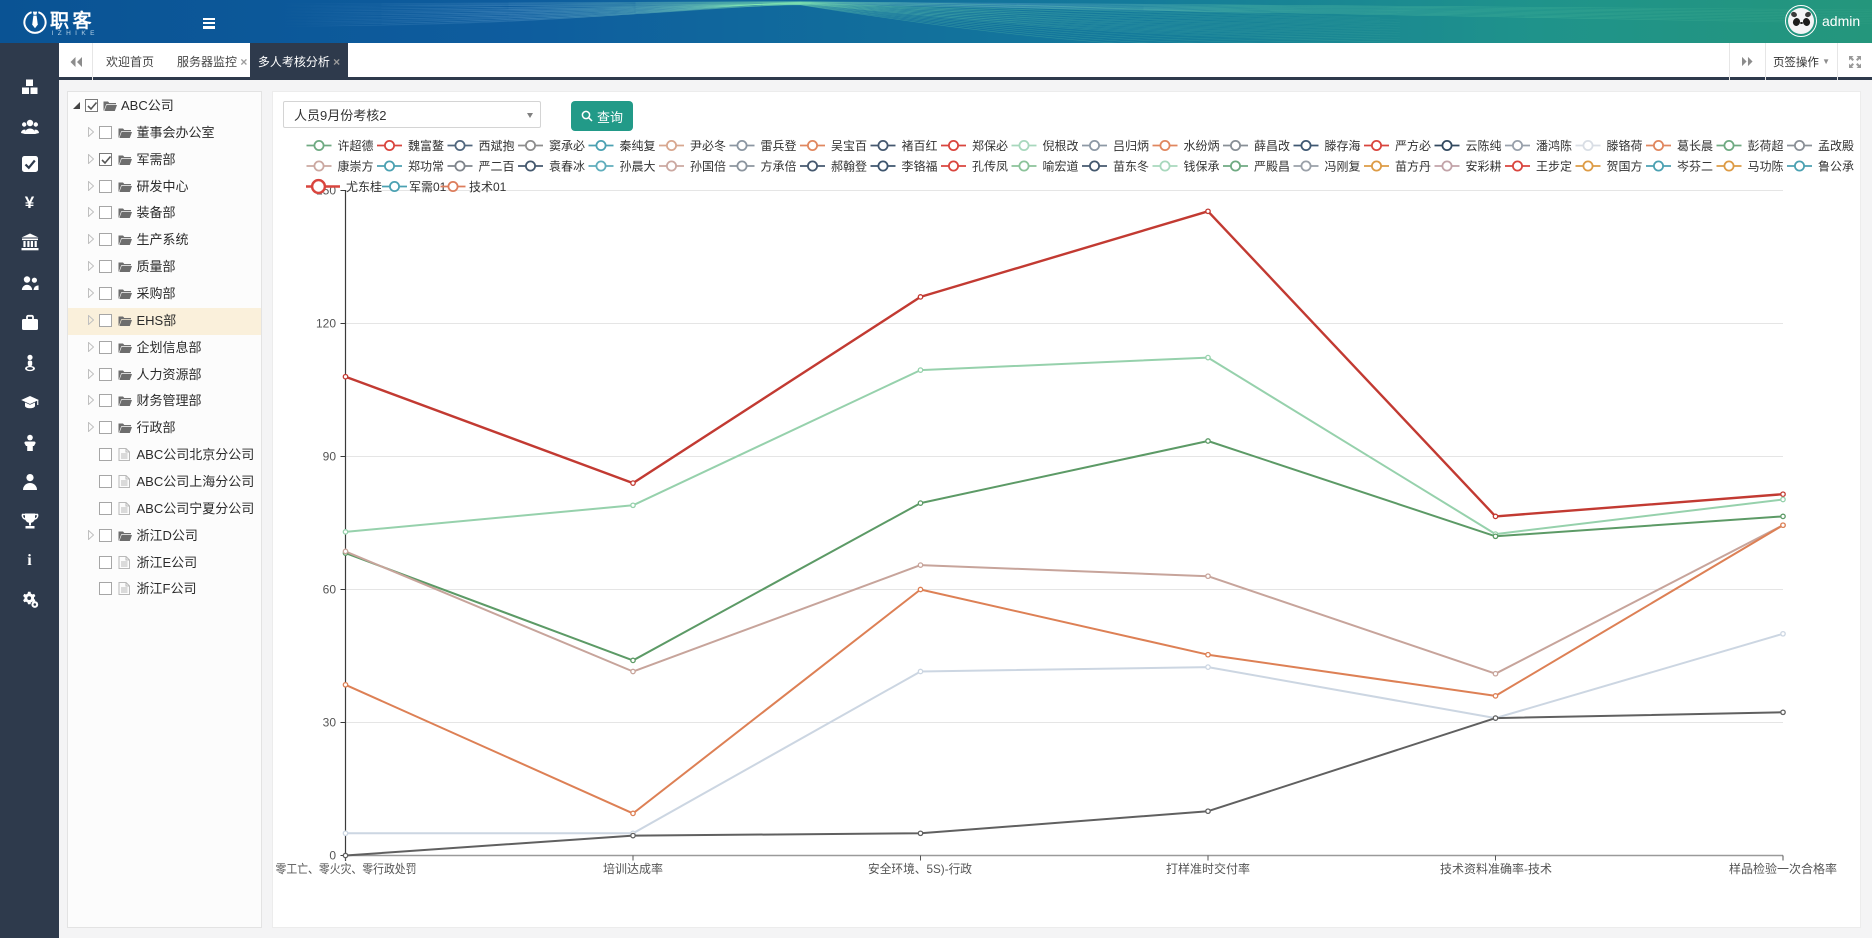 The height and width of the screenshot is (938, 1872). What do you see at coordinates (1202, 165) in the screenshot?
I see `svg-text: 钱保承` at bounding box center [1202, 165].